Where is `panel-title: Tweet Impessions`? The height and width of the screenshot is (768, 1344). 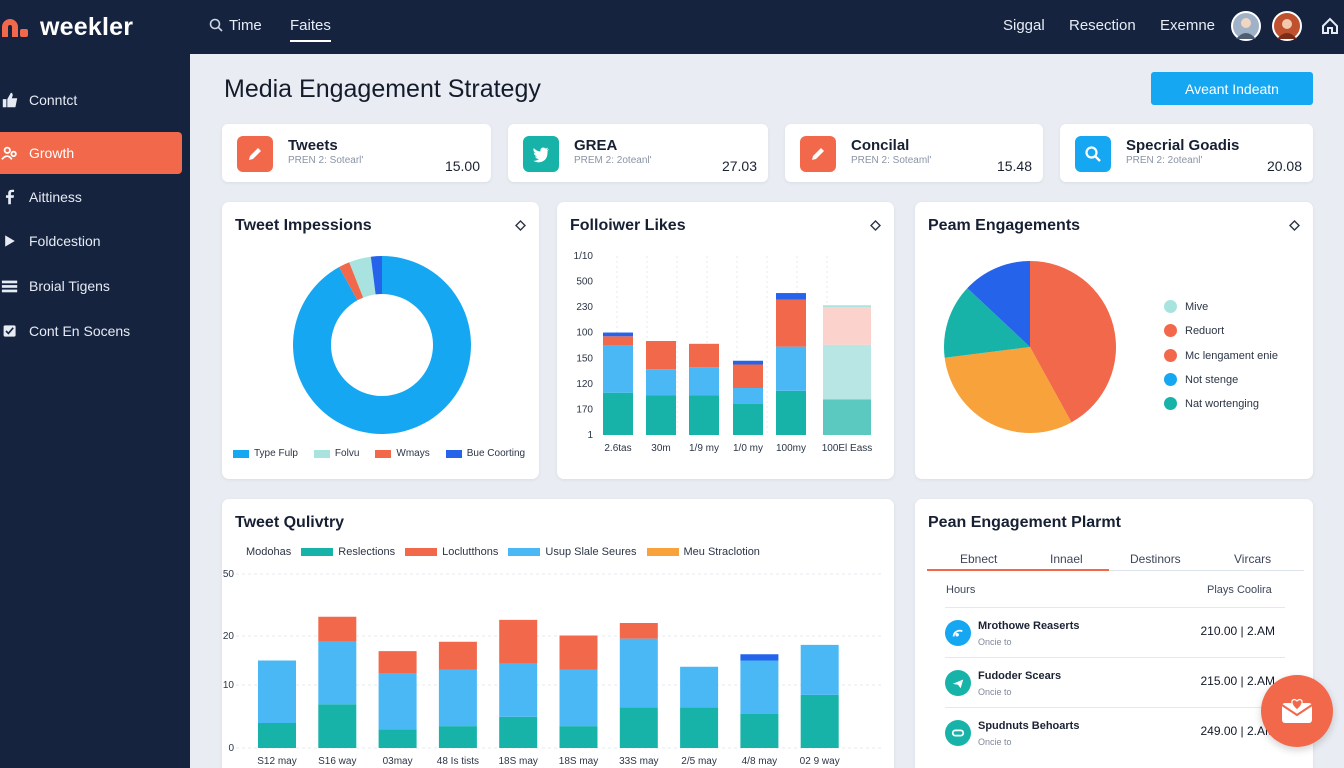
panel-title: Tweet Impessions is located at coordinates (303, 225).